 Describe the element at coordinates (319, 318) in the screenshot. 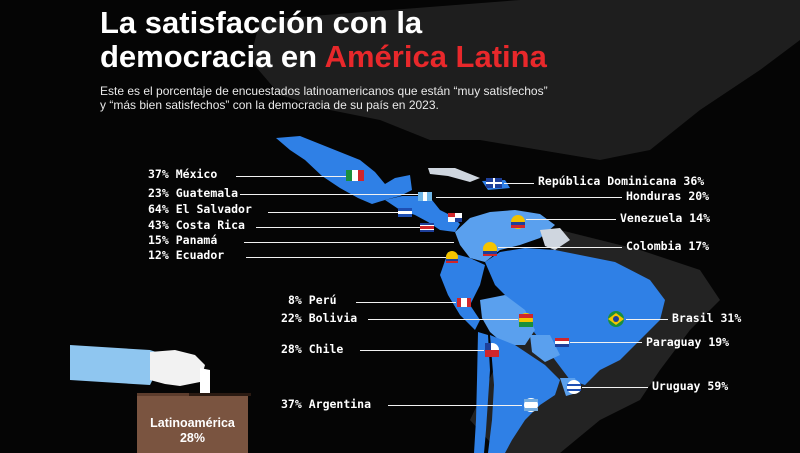

I see `label-bolivia: 22% Bolivia` at that location.